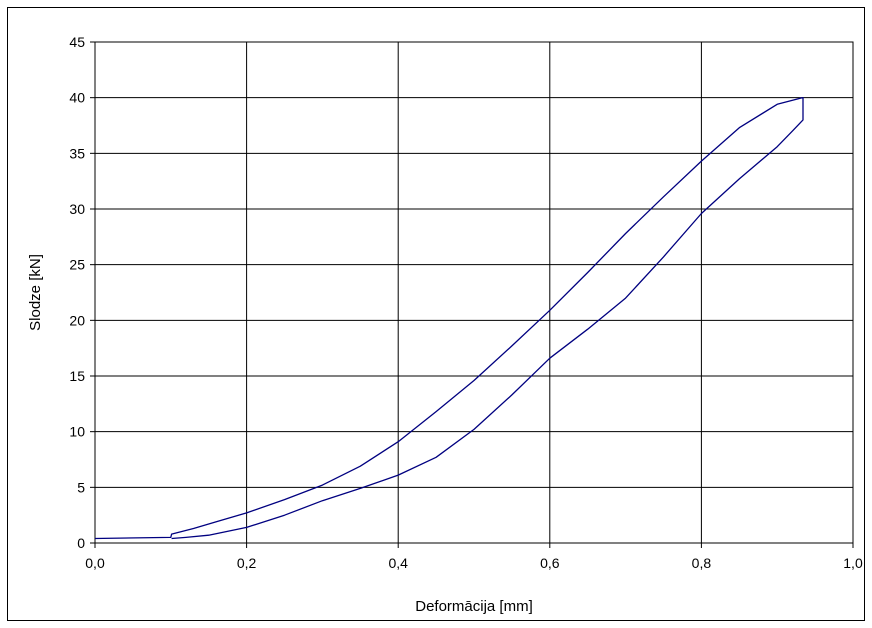  Describe the element at coordinates (77, 209) in the screenshot. I see `y-tick-label: 30` at that location.